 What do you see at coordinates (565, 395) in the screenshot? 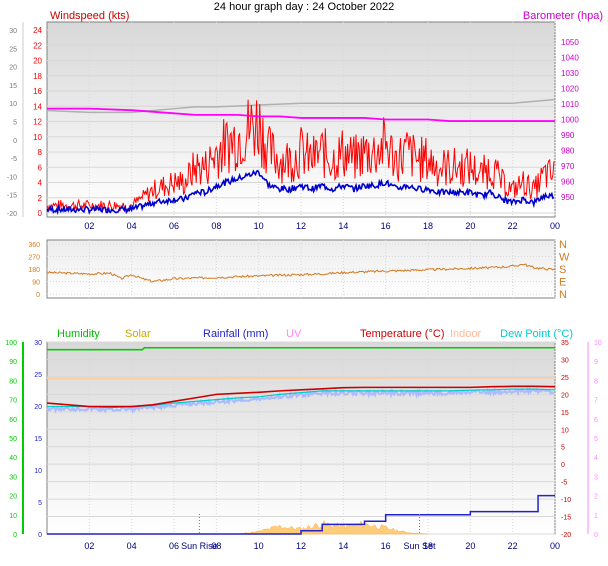
I see `temp-tick-label: 20` at bounding box center [565, 395].